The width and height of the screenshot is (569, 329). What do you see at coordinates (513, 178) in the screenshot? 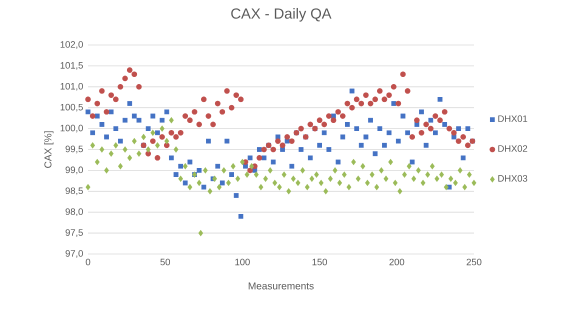
I see `legend-label: DHX03` at bounding box center [513, 178].